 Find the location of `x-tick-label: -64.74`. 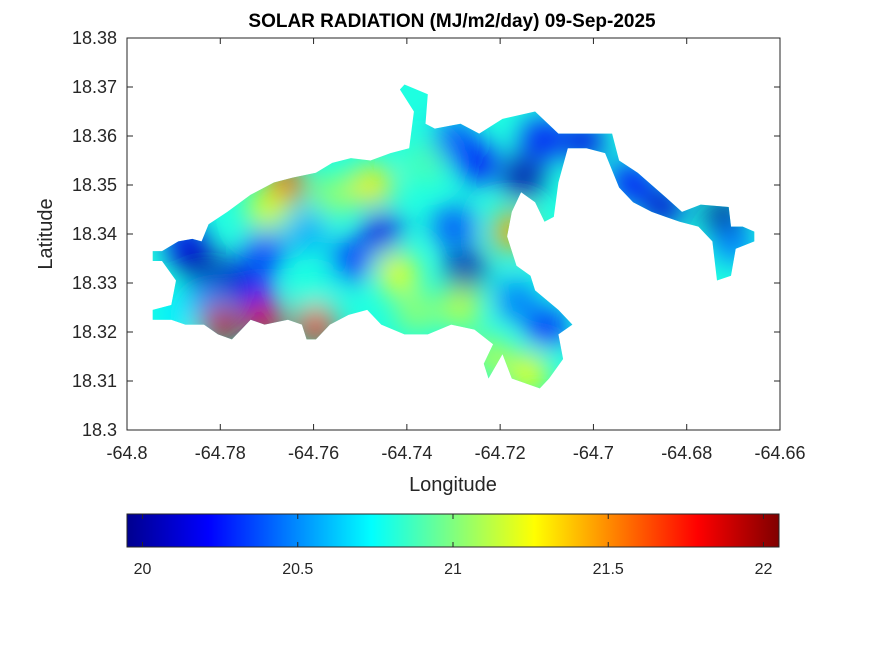

x-tick-label: -64.74 is located at coordinates (406, 453).